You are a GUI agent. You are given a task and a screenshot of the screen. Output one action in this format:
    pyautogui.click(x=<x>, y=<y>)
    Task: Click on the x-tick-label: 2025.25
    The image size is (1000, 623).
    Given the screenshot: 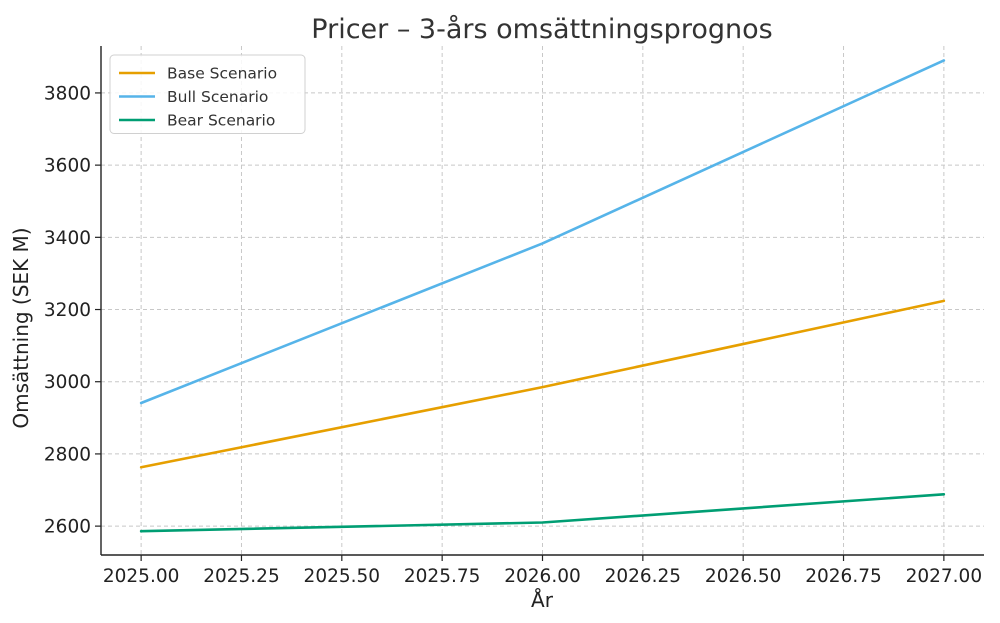 What is the action you would take?
    pyautogui.click(x=241, y=576)
    